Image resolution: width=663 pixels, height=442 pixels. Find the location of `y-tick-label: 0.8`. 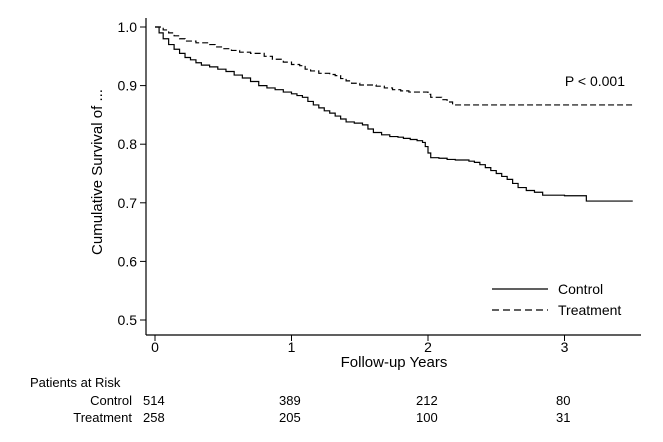

y-tick-label: 0.8 is located at coordinates (128, 144).